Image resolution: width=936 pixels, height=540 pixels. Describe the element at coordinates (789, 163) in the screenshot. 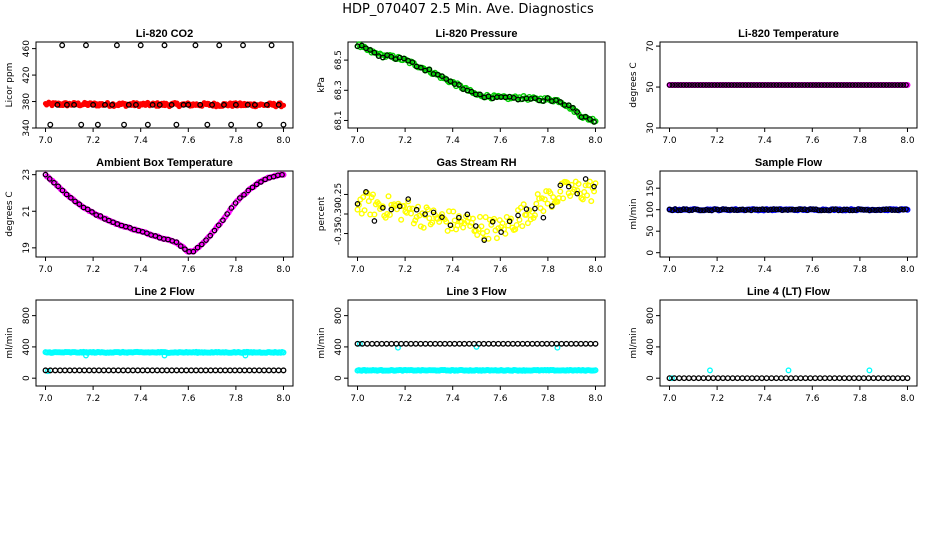

I see `panel-title: Sample Flow` at that location.